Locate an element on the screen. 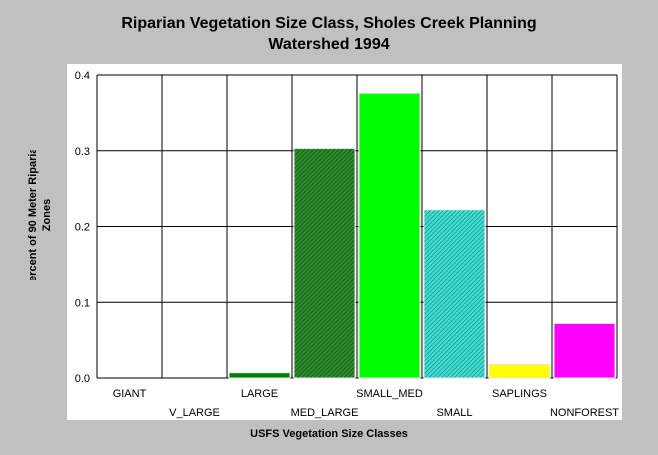  y-tick-label: 0.3 is located at coordinates (82, 152).